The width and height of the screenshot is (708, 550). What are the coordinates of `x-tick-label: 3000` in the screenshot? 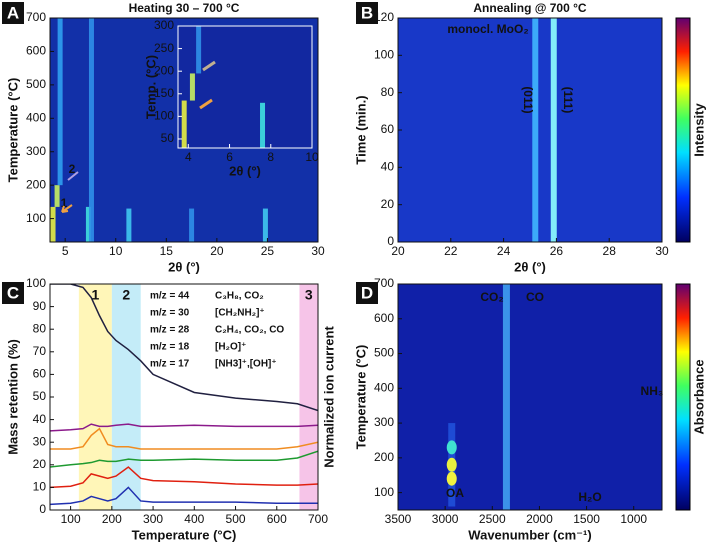 It's located at (445, 519).